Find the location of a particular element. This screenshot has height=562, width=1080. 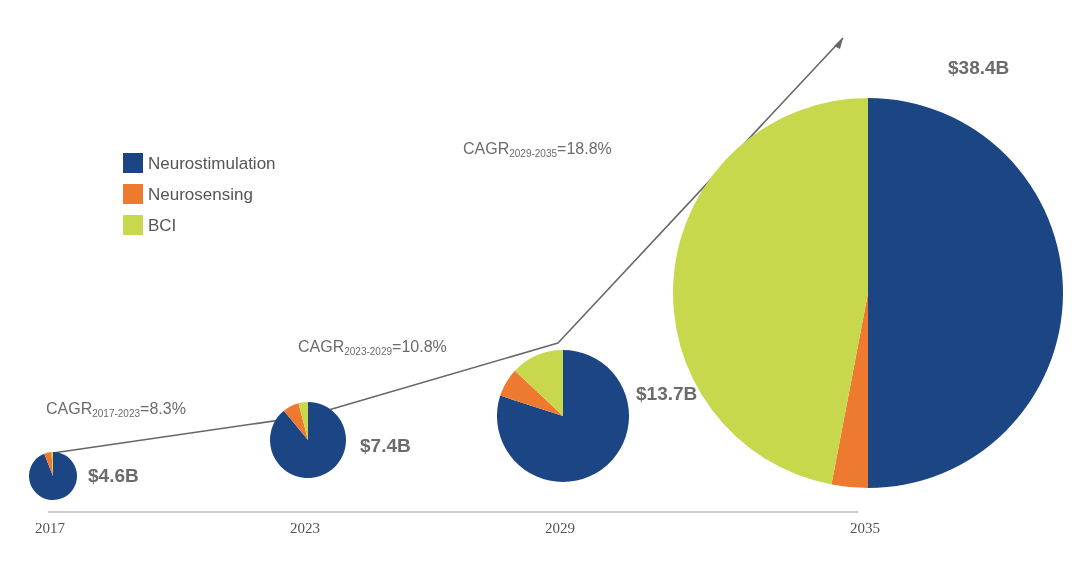

text: $38.4B is located at coordinates (979, 67).